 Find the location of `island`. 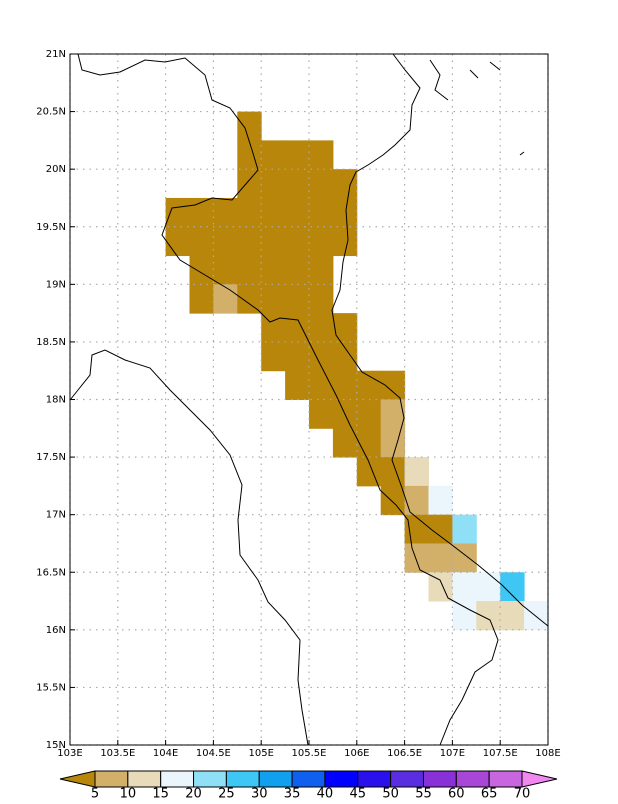

island is located at coordinates (477, 107).